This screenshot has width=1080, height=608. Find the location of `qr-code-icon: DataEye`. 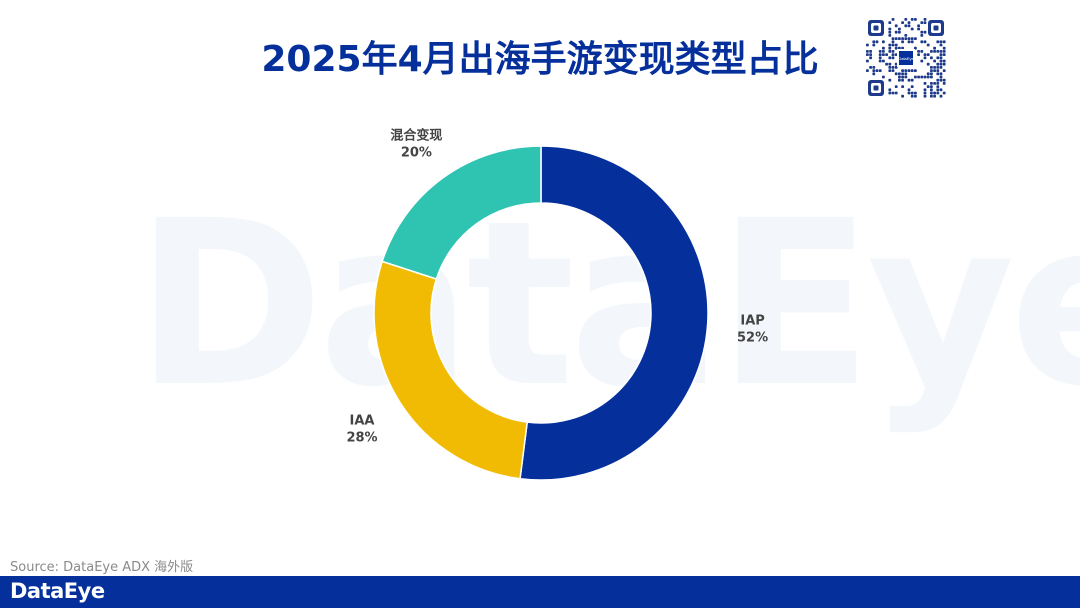

qr-code-icon: DataEye is located at coordinates (906, 58).